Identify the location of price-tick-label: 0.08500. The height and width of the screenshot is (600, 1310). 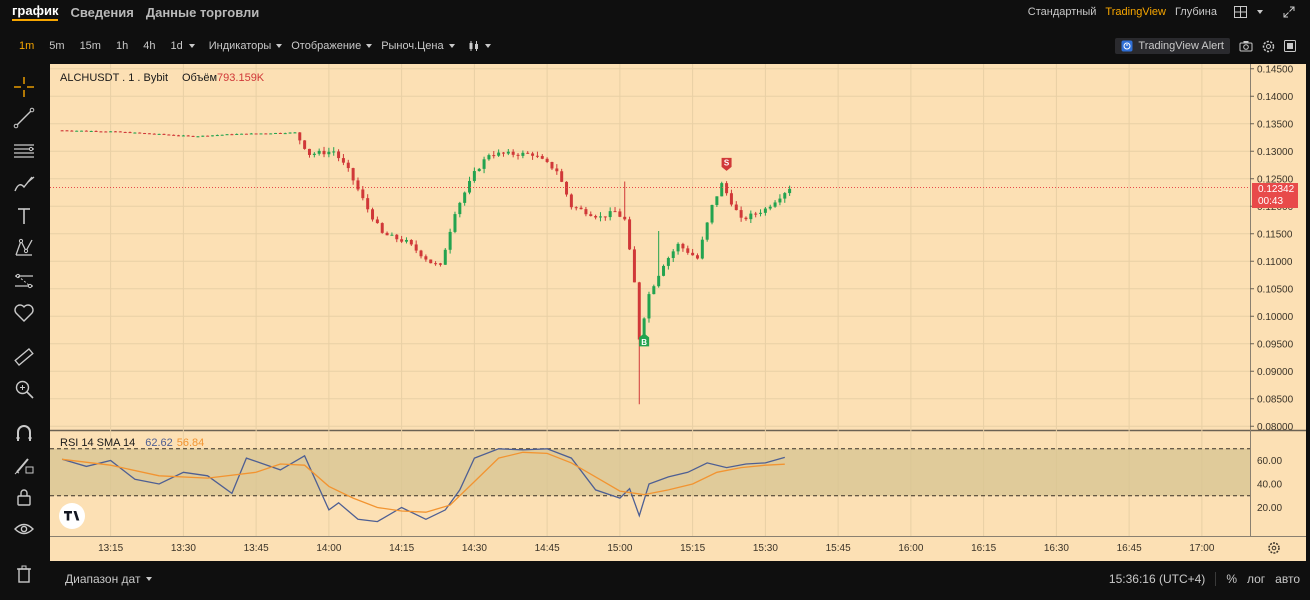
(1275, 399).